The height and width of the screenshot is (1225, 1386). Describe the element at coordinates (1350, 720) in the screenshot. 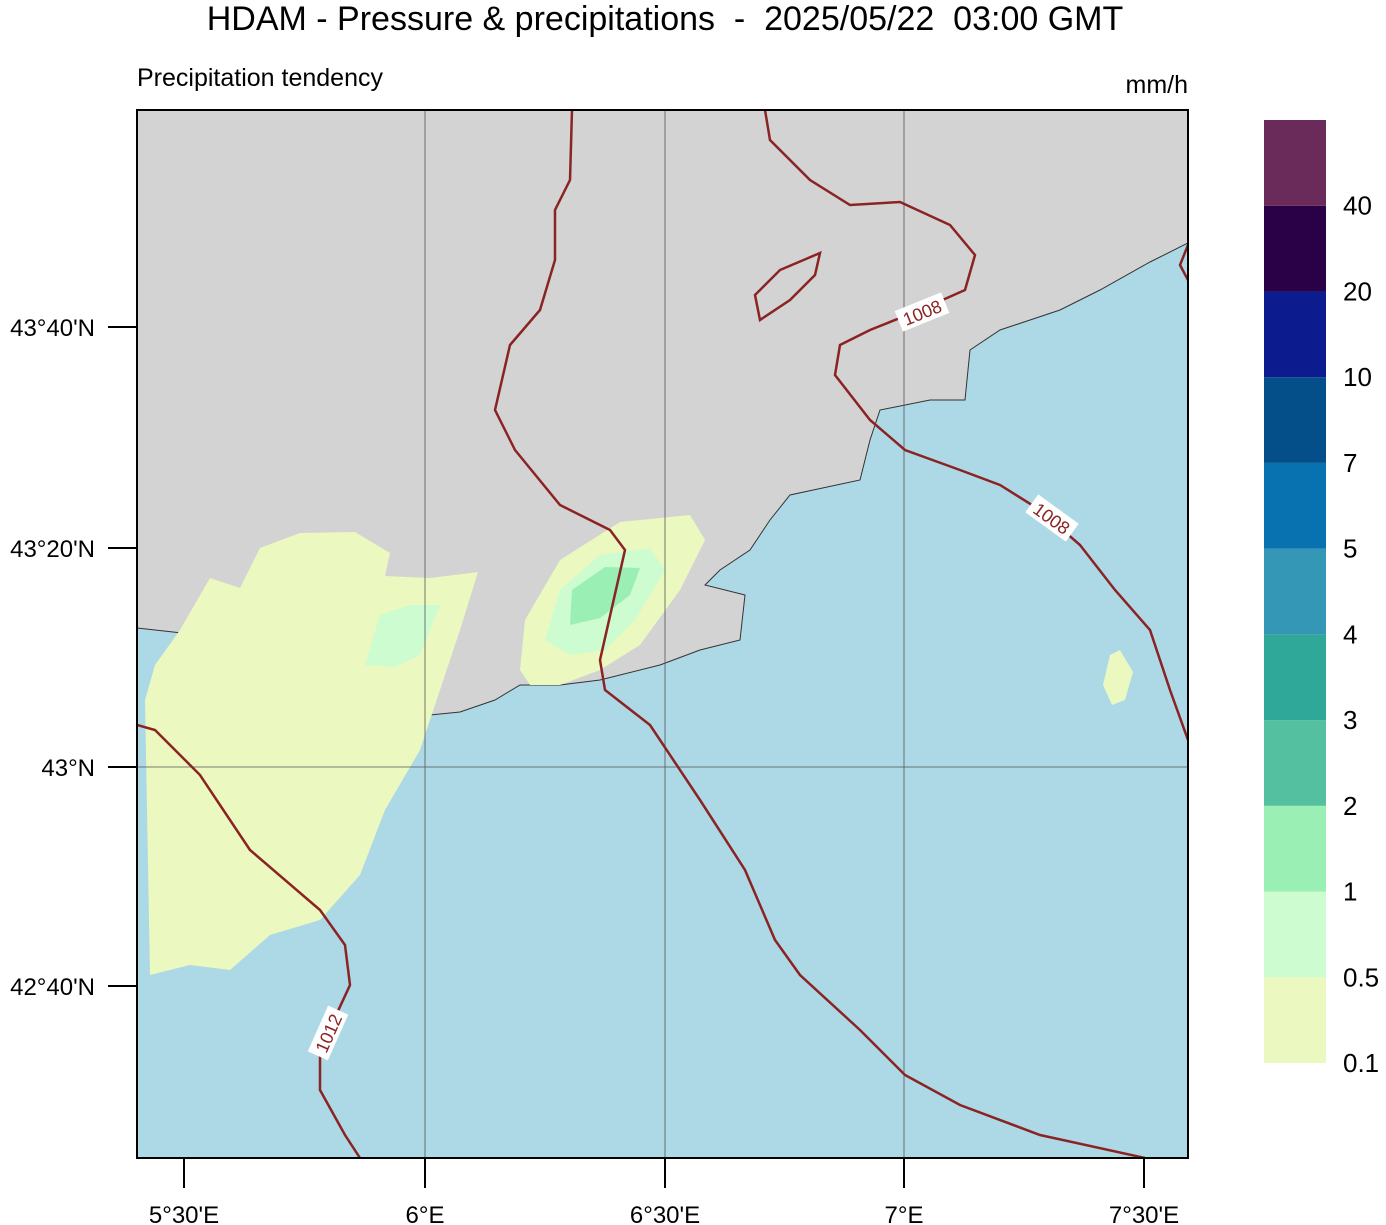

I see `colorbar-label: 3` at that location.